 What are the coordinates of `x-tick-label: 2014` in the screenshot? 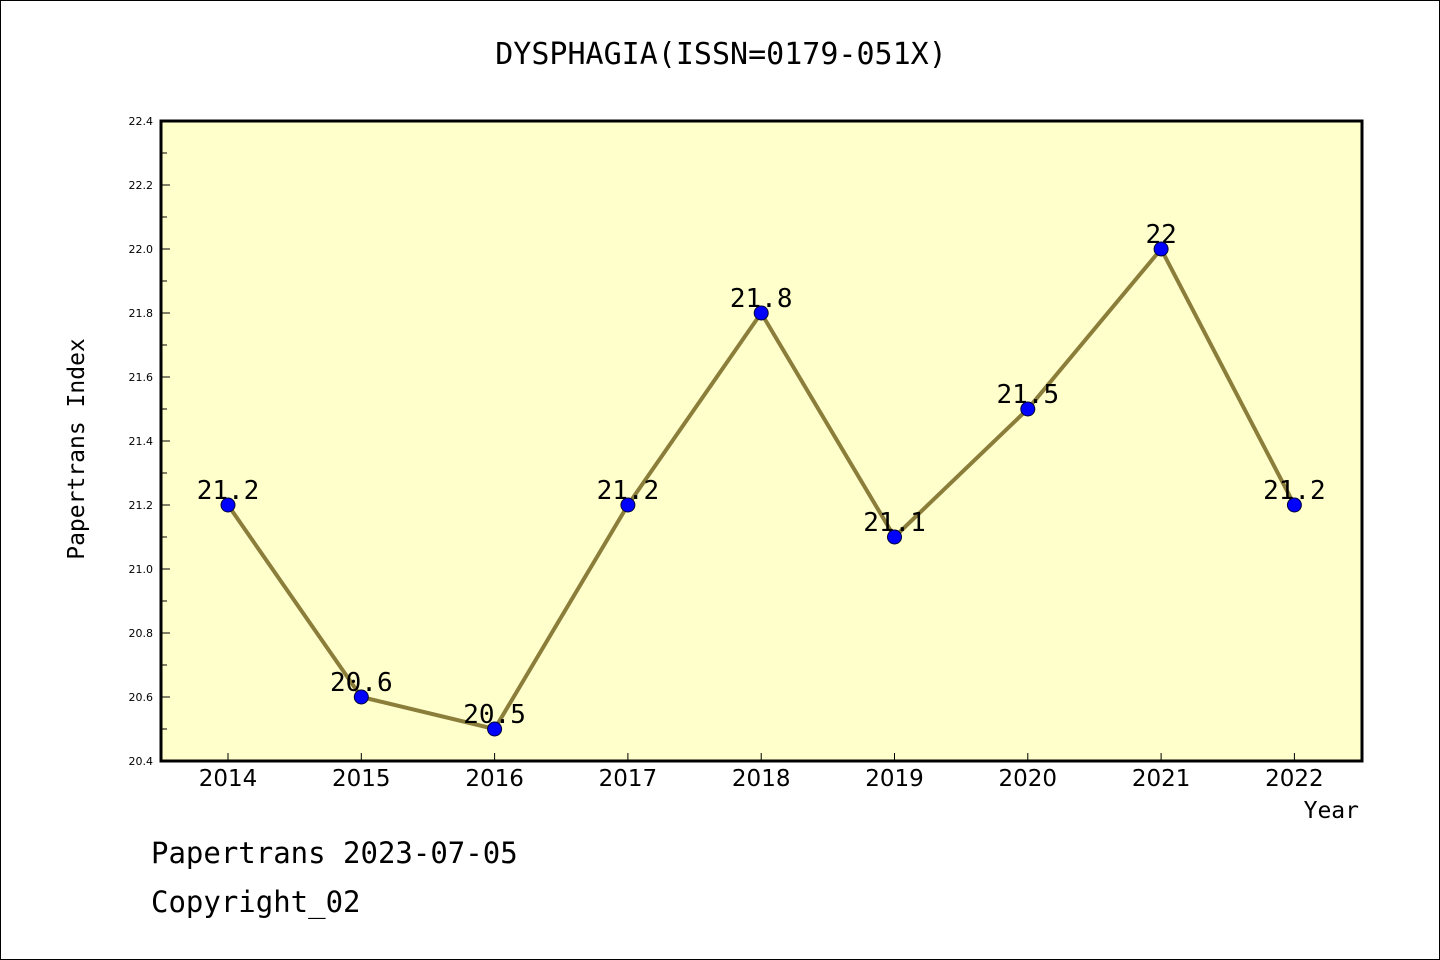 It's located at (228, 779).